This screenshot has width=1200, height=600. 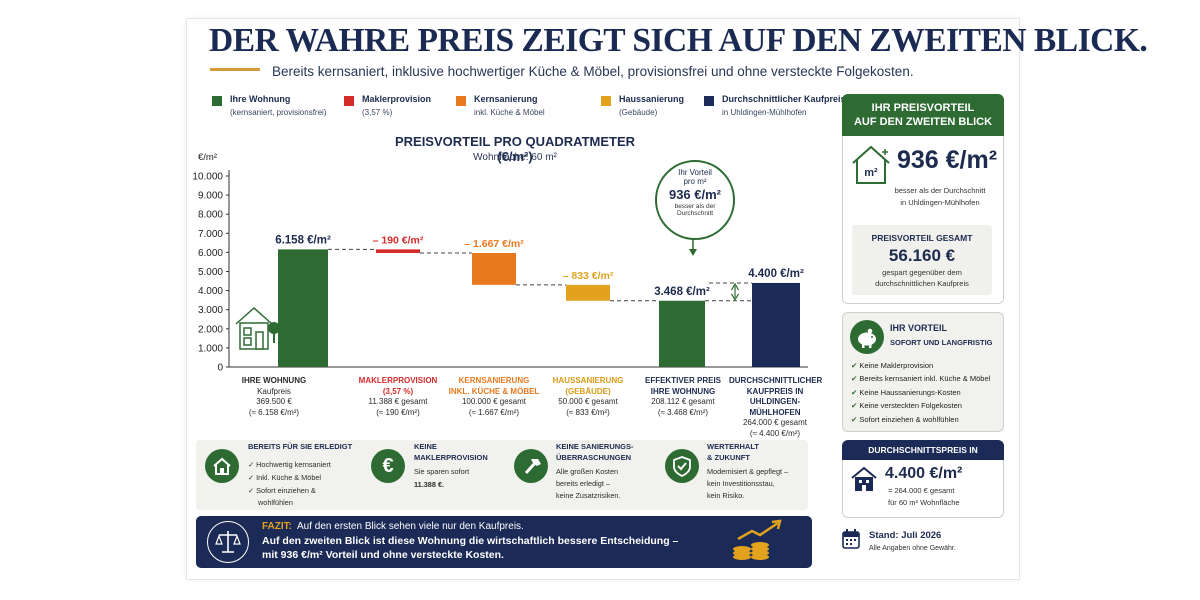 I want to click on y-tick-label: 1.000, so click(x=210, y=348).